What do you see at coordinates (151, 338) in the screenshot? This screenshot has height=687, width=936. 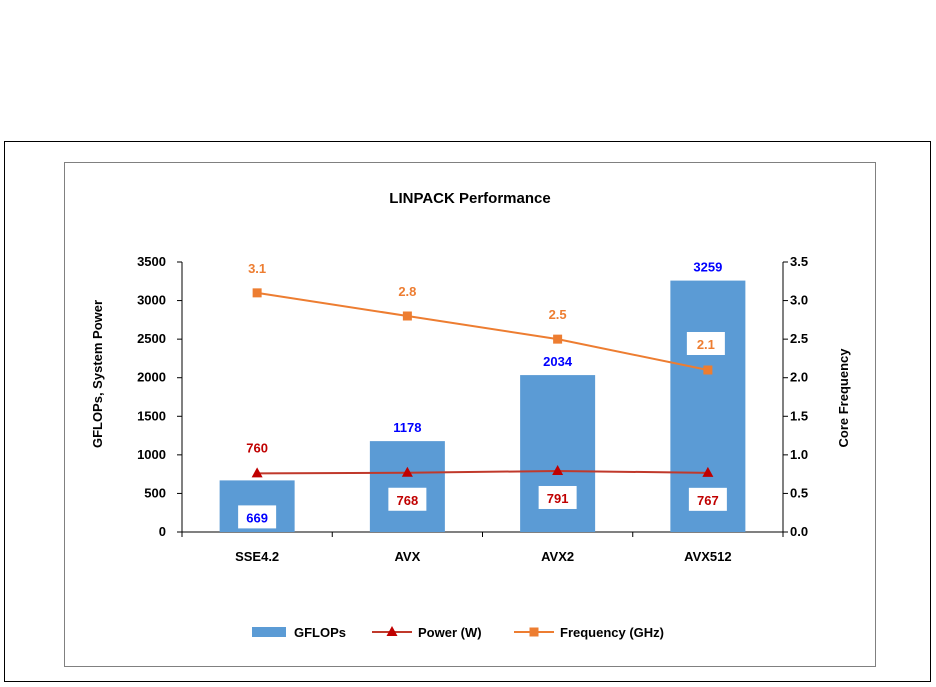 I see `y-tick-label: 2500` at bounding box center [151, 338].